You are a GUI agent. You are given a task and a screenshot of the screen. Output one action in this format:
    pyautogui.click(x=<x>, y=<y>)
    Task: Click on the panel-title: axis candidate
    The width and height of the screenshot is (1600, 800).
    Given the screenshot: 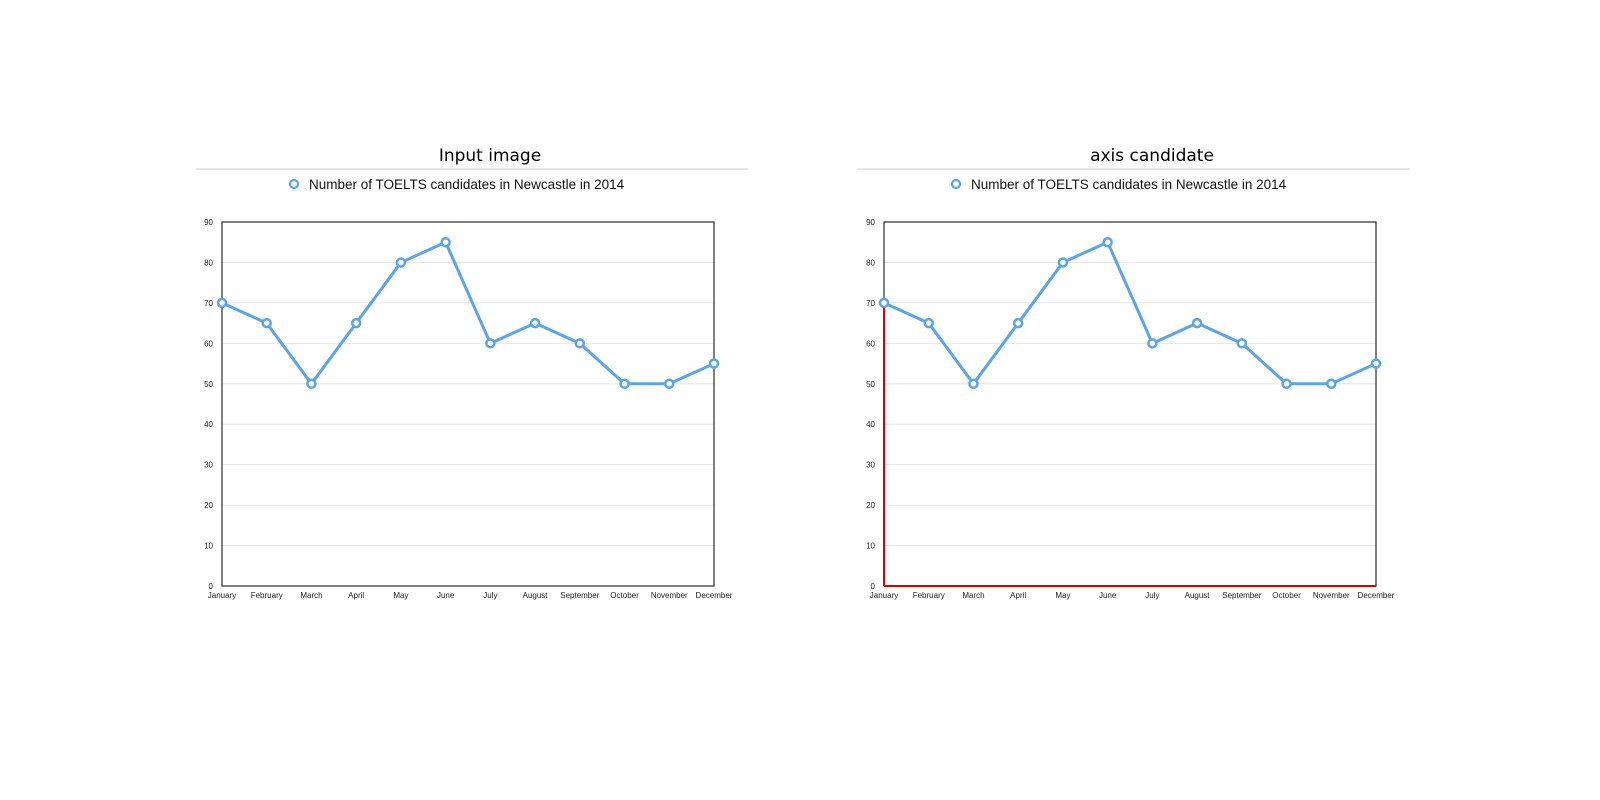 What is the action you would take?
    pyautogui.click(x=1152, y=156)
    